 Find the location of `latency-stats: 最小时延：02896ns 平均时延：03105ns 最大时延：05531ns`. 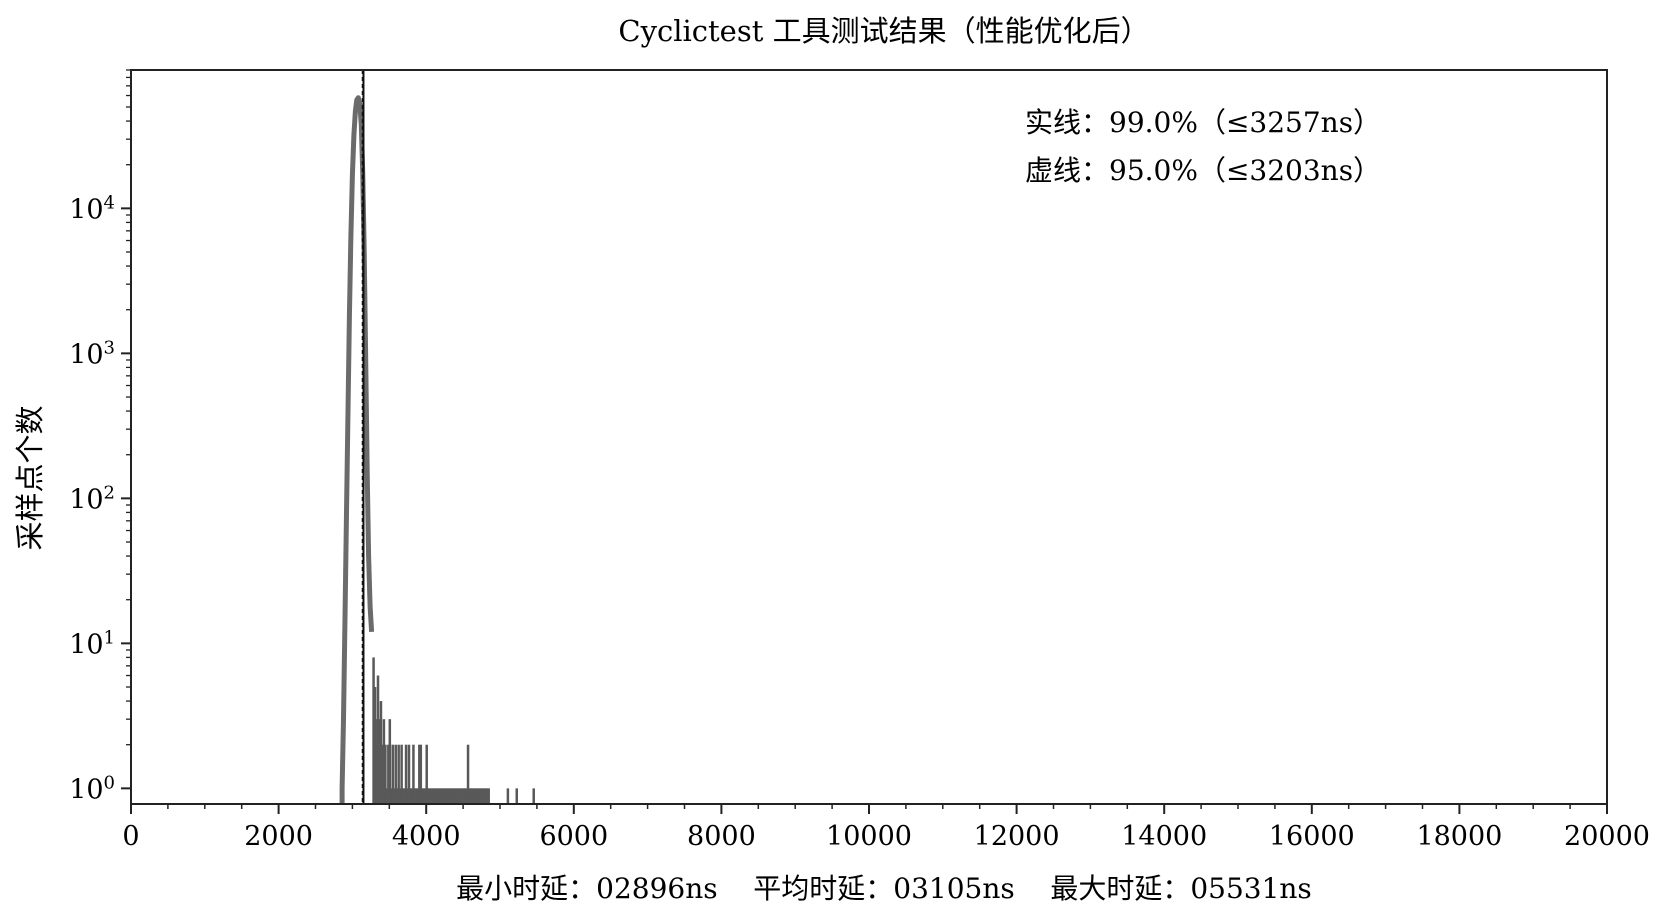

latency-stats: 最小时延：02896ns 平均时延：03105ns 最大时延：05531ns is located at coordinates (884, 888).